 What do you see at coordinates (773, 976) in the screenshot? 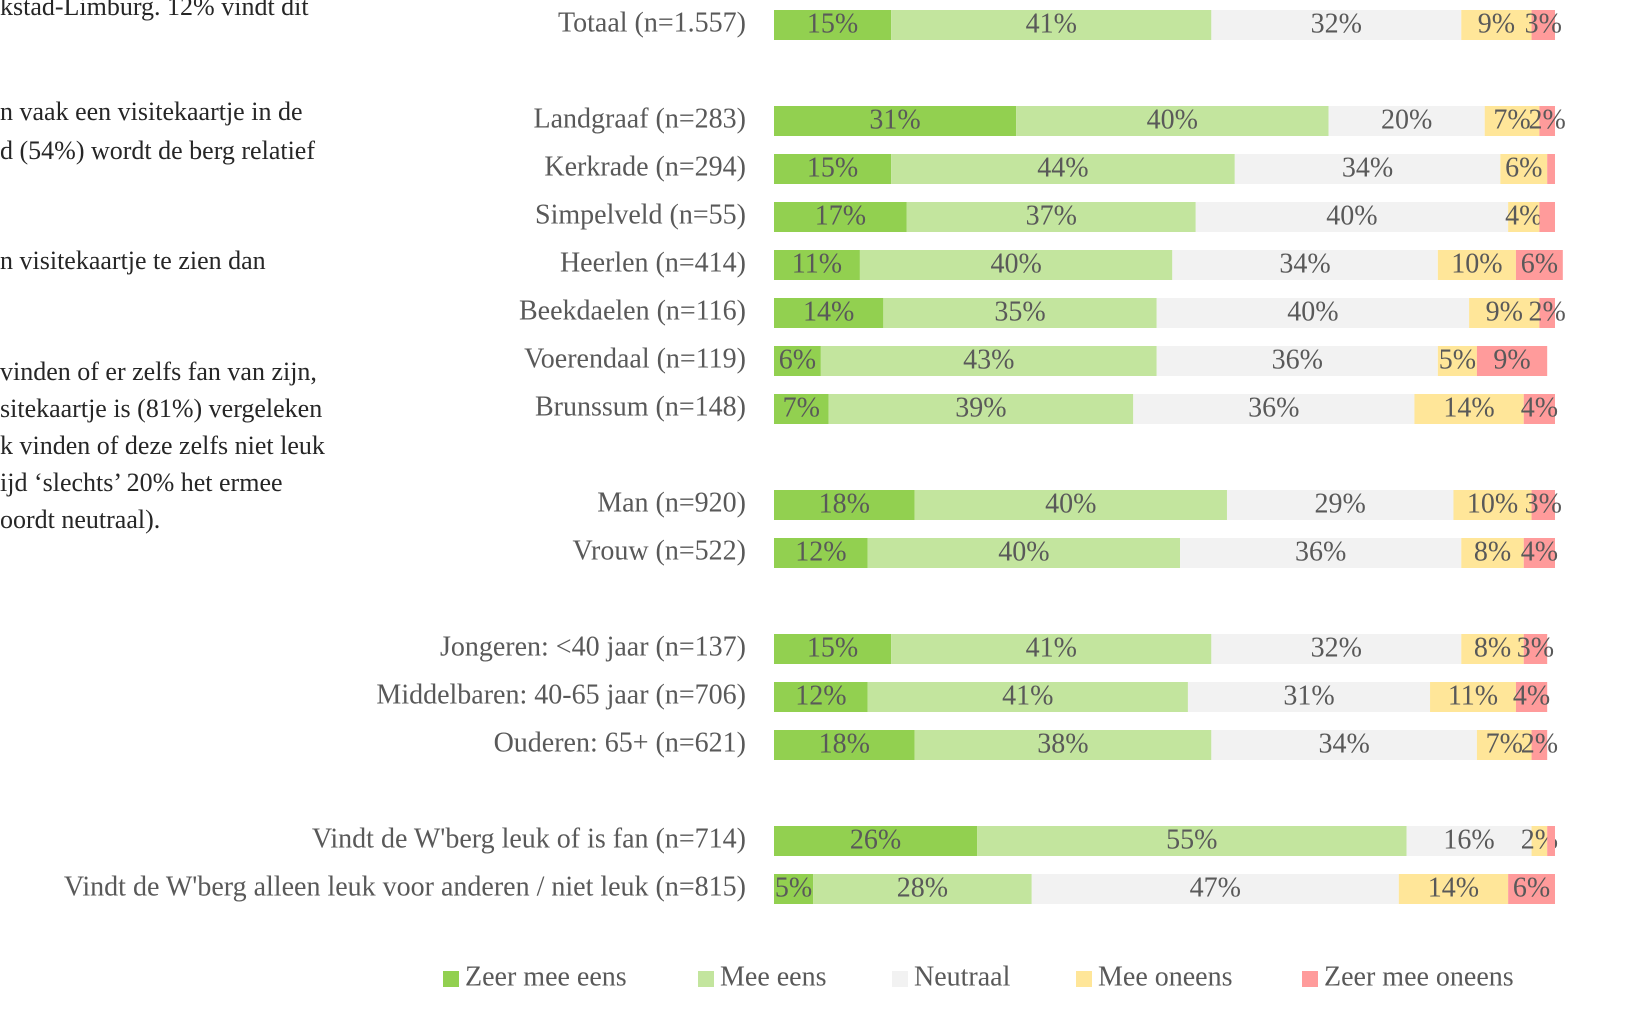
I see `legend-label: Mee eens` at bounding box center [773, 976].